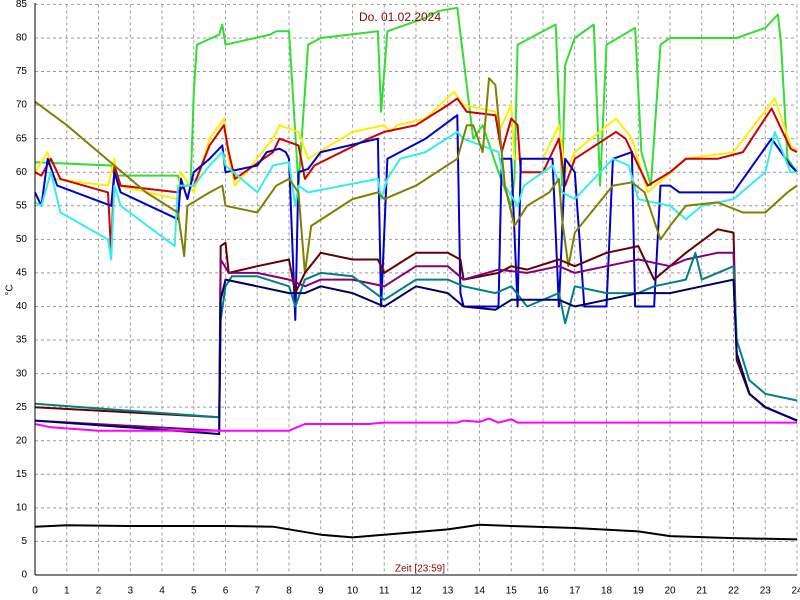  I want to click on y-tick-label: 20, so click(22, 440).